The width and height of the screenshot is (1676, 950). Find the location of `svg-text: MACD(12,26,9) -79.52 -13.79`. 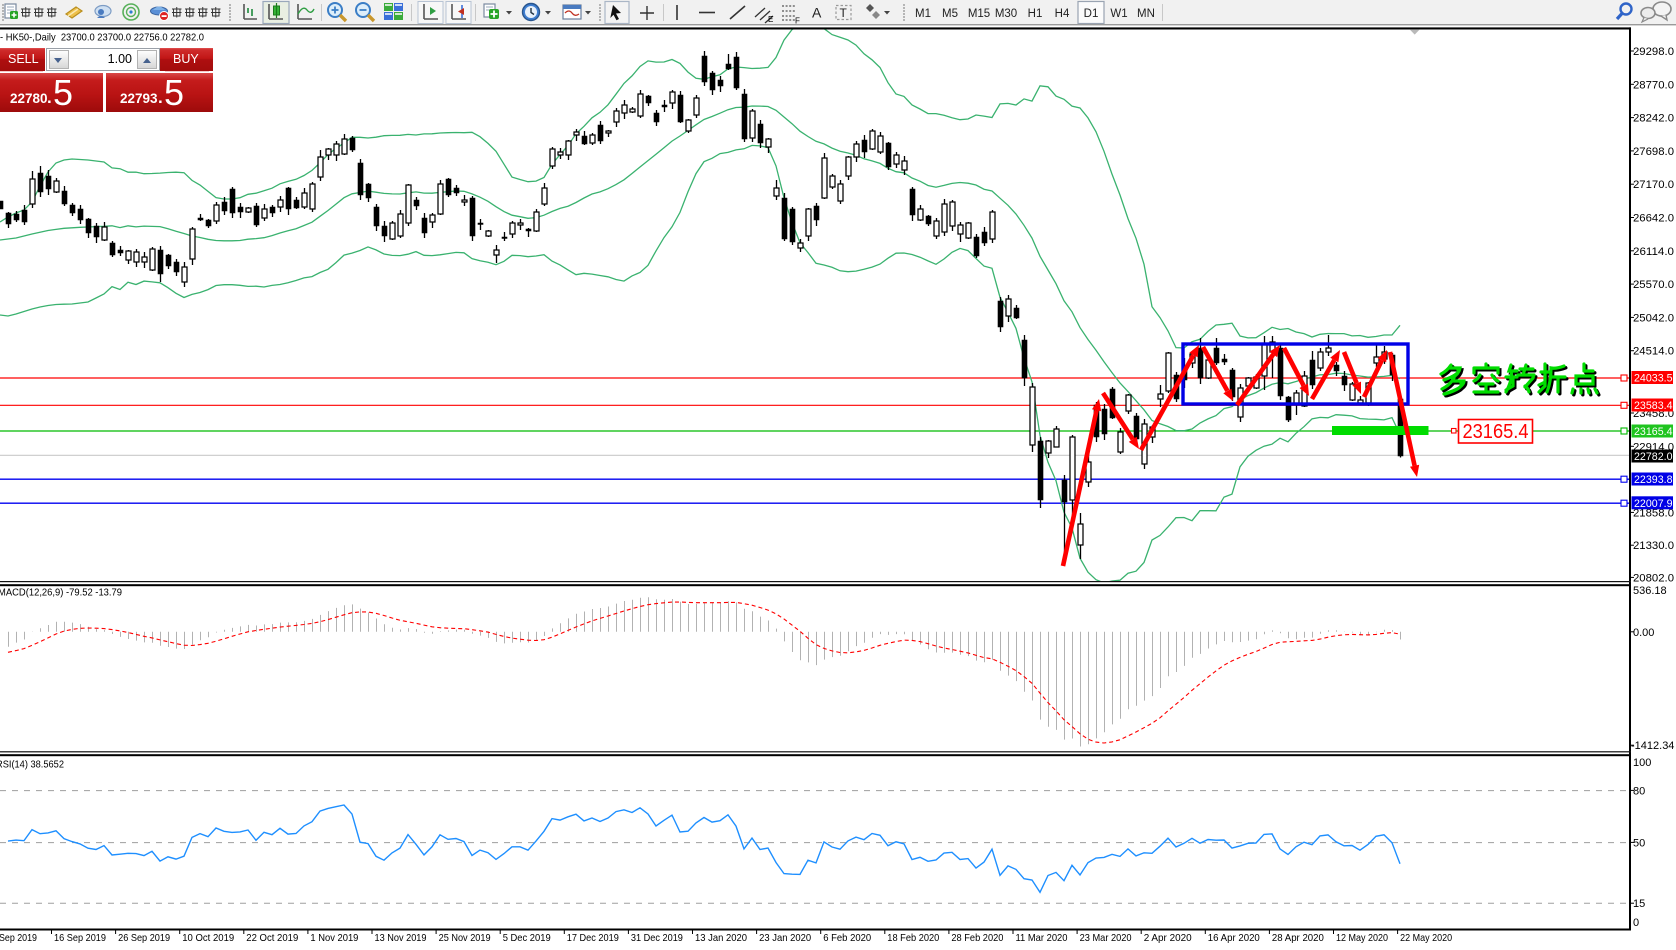

svg-text: MACD(12,26,9) -79.52 -13.79 is located at coordinates (61, 593).